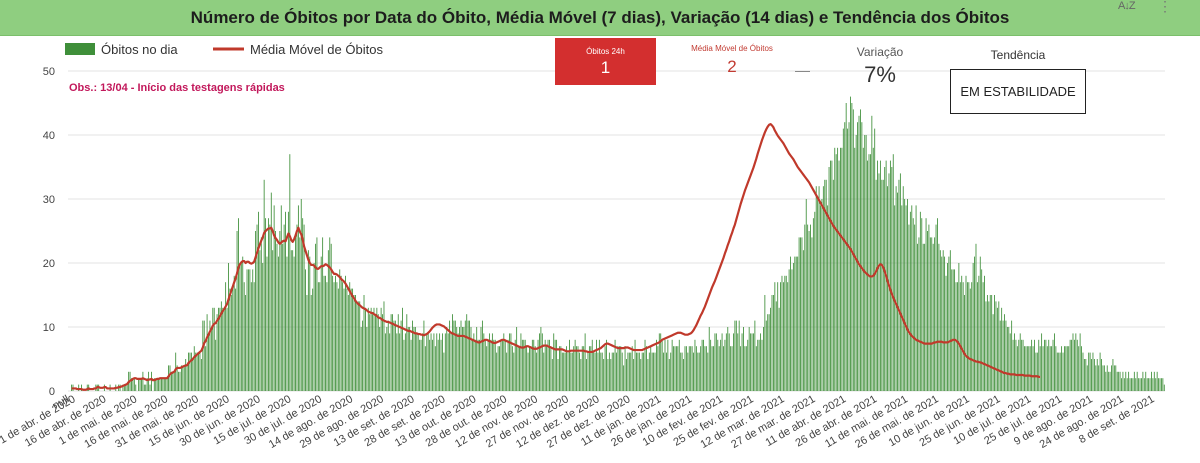 The width and height of the screenshot is (1200, 463). Describe the element at coordinates (1127, 6) in the screenshot. I see `sort-az-icon: A↓Z` at that location.